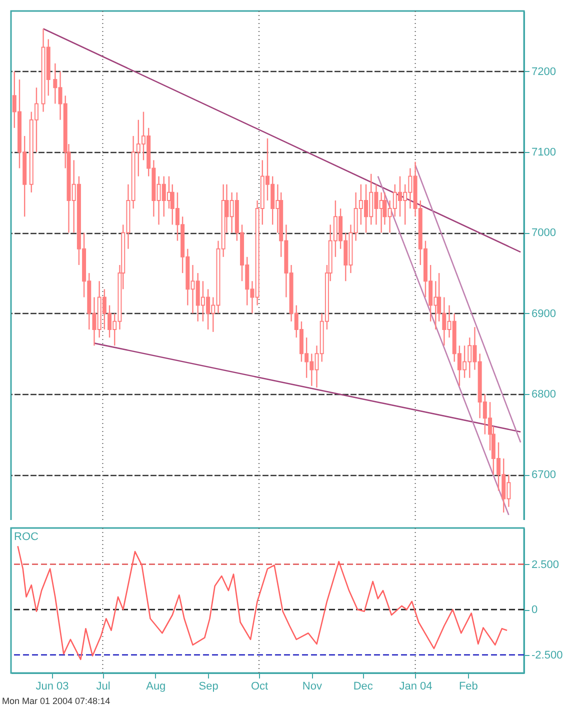 This screenshot has height=713, width=564. Describe the element at coordinates (544, 394) in the screenshot. I see `y-tick-label: 6800` at that location.